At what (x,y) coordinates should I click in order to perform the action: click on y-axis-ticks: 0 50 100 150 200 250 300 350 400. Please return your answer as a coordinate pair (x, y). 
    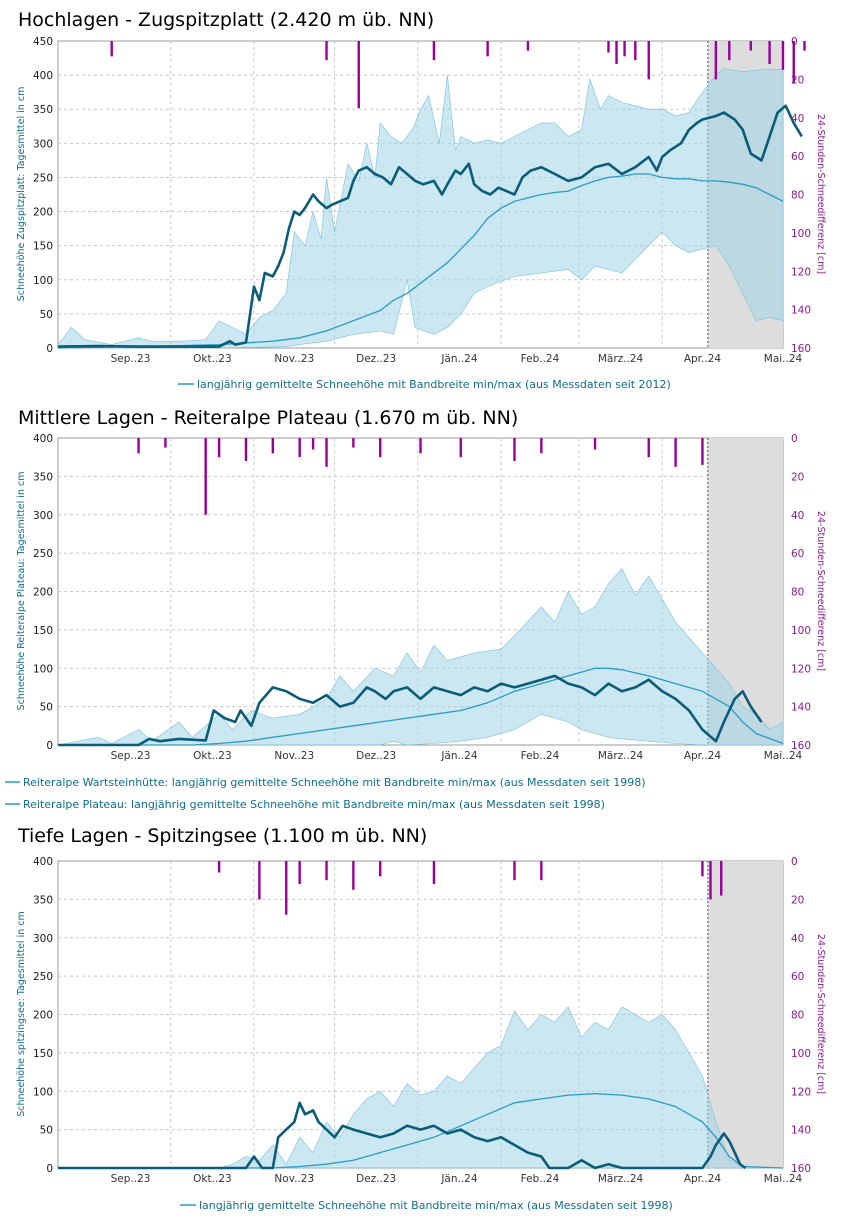
    Looking at the image, I should click on (43, 592).